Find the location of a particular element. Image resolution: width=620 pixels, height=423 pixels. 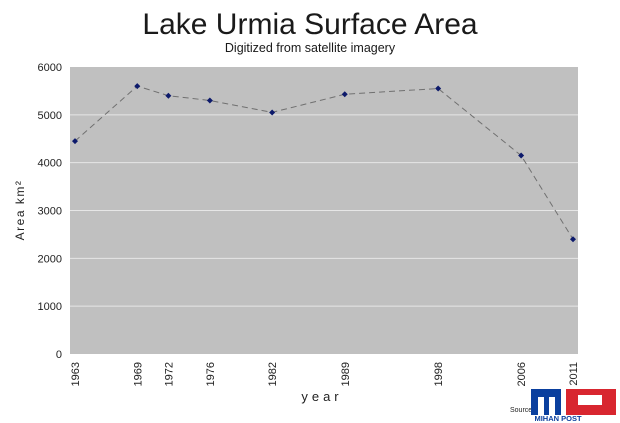

x-axis-ticks: 1963 1969 1972 1976 1982 1989 1998 2006 2011 is located at coordinates (325, 374).